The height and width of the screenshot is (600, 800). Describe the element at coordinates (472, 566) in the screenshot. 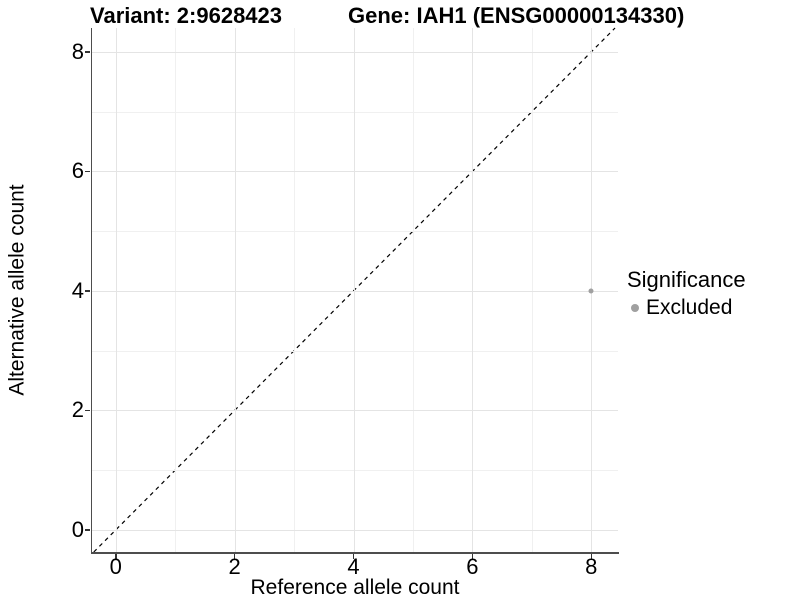

I see `x-tick-label: 6` at that location.